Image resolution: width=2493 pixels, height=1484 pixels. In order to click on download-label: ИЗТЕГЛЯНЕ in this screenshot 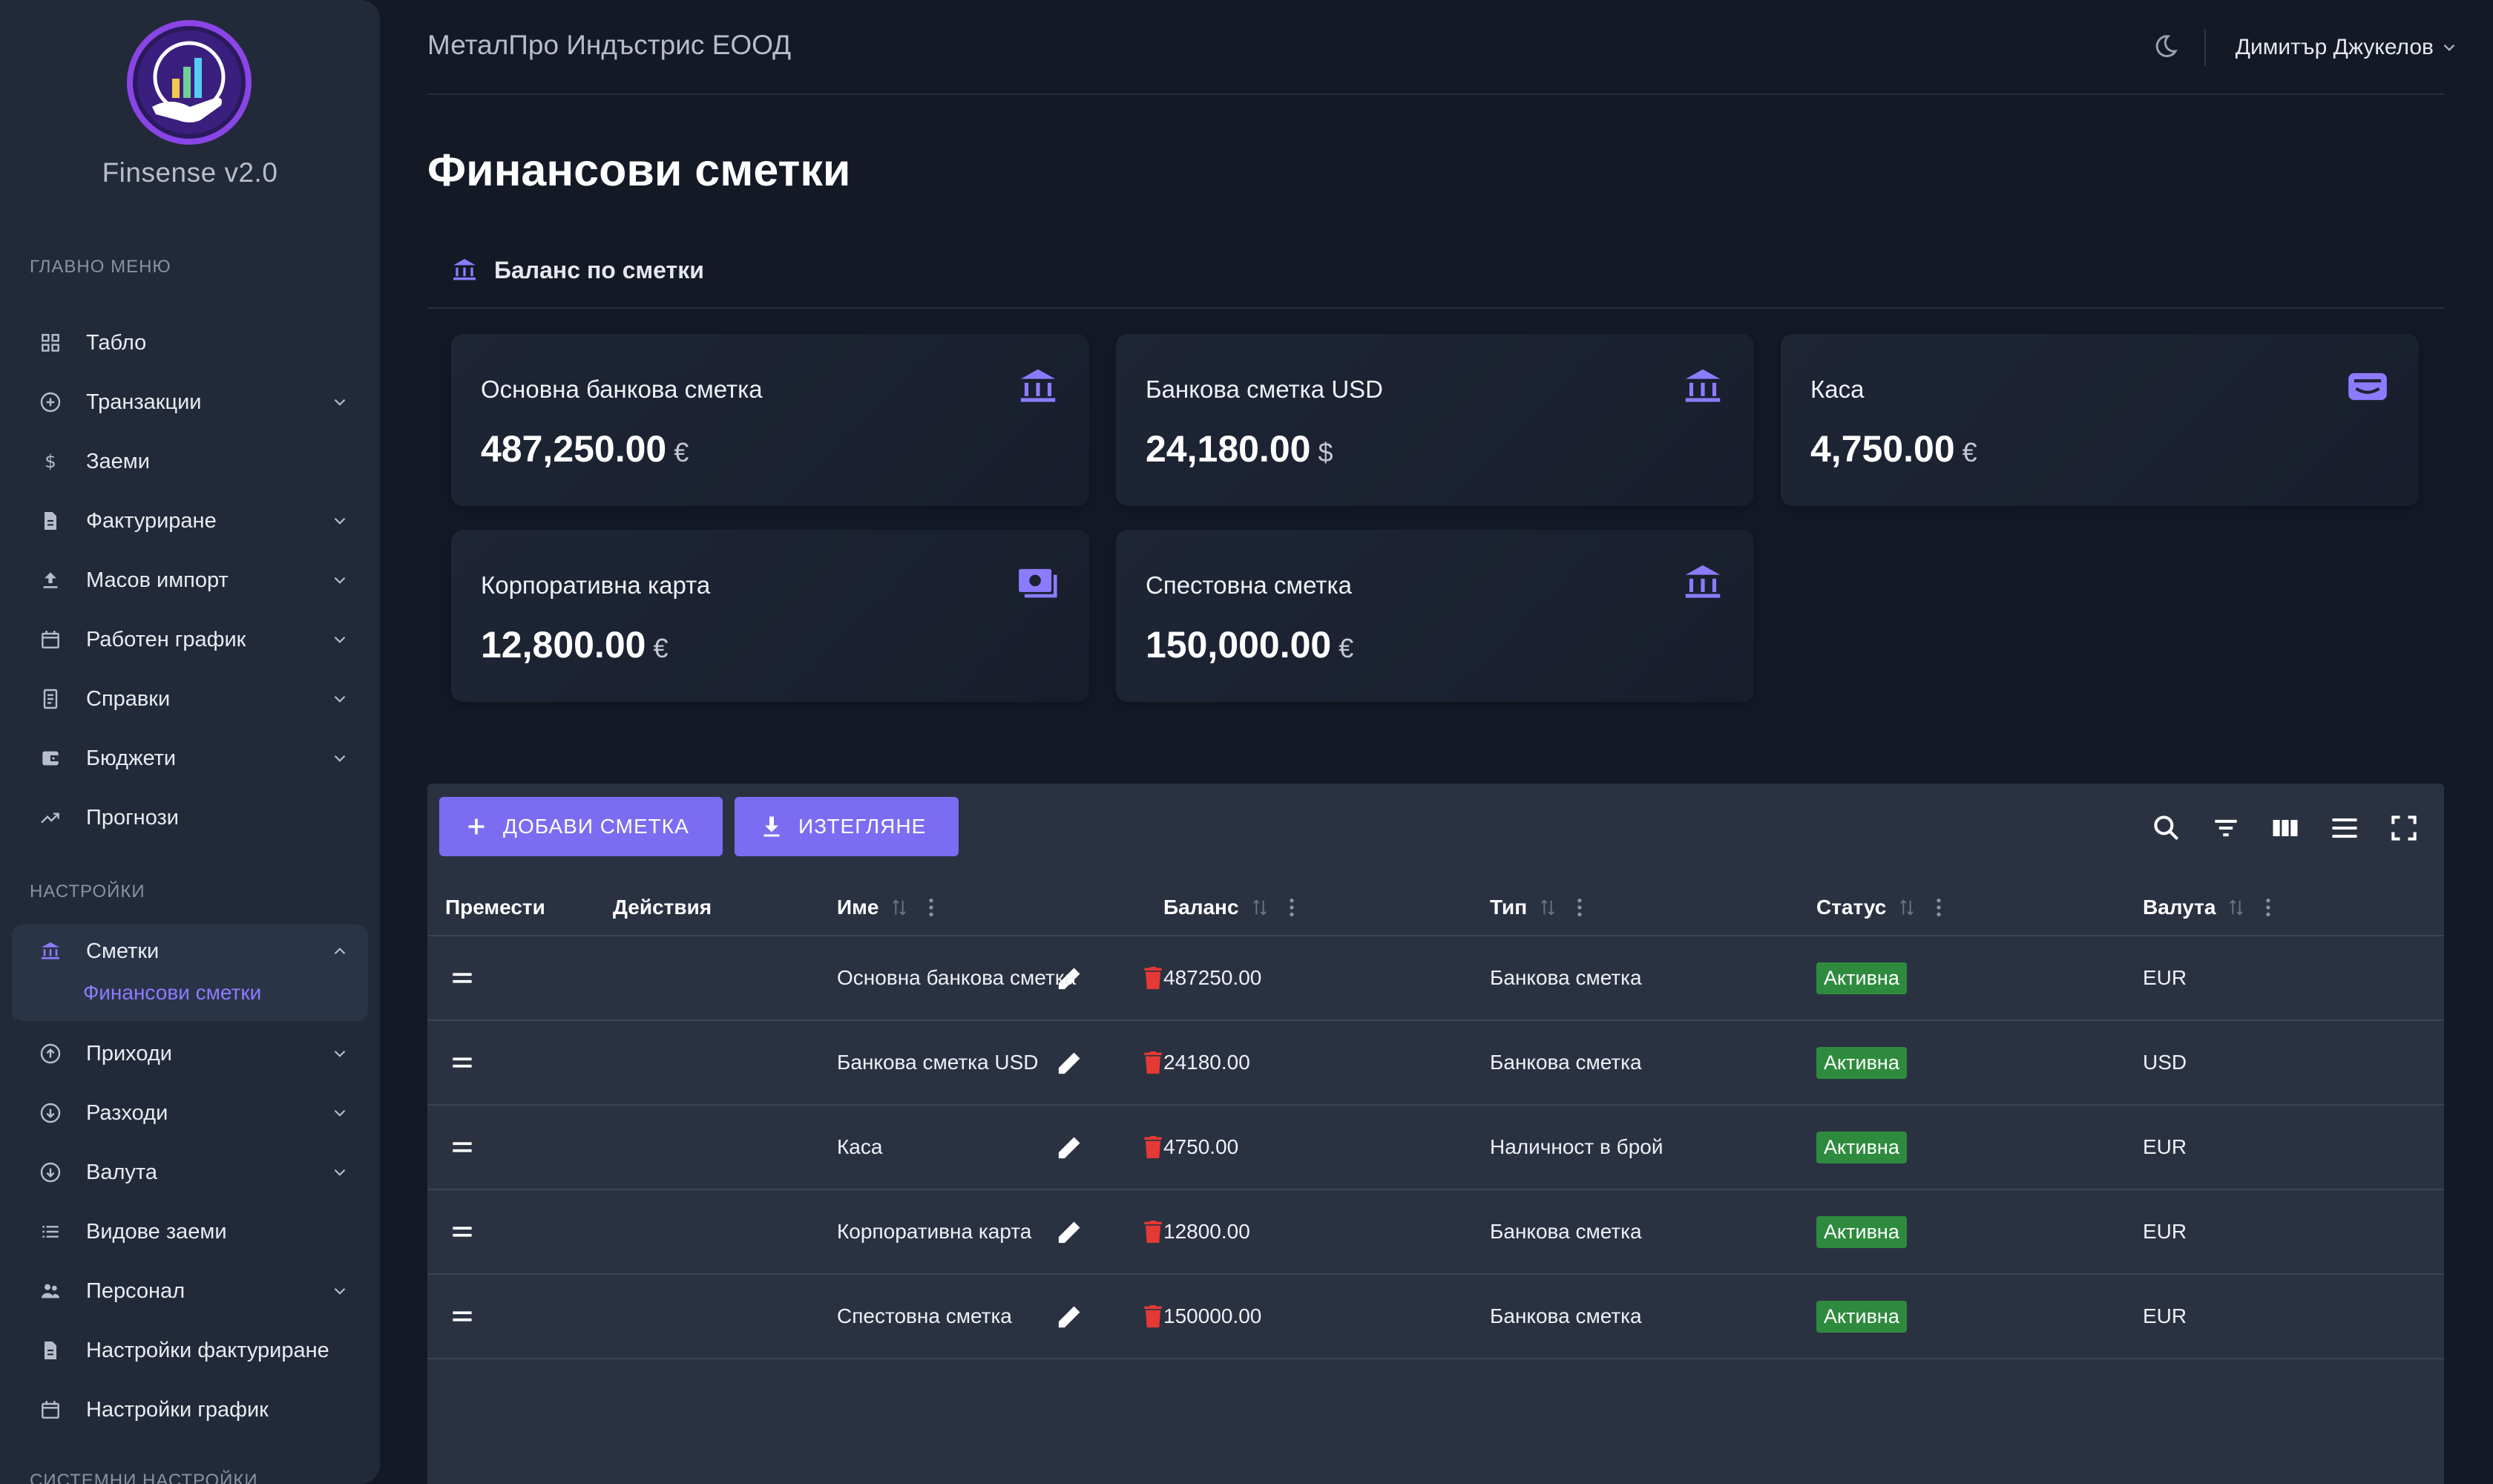, I will do `click(862, 826)`.